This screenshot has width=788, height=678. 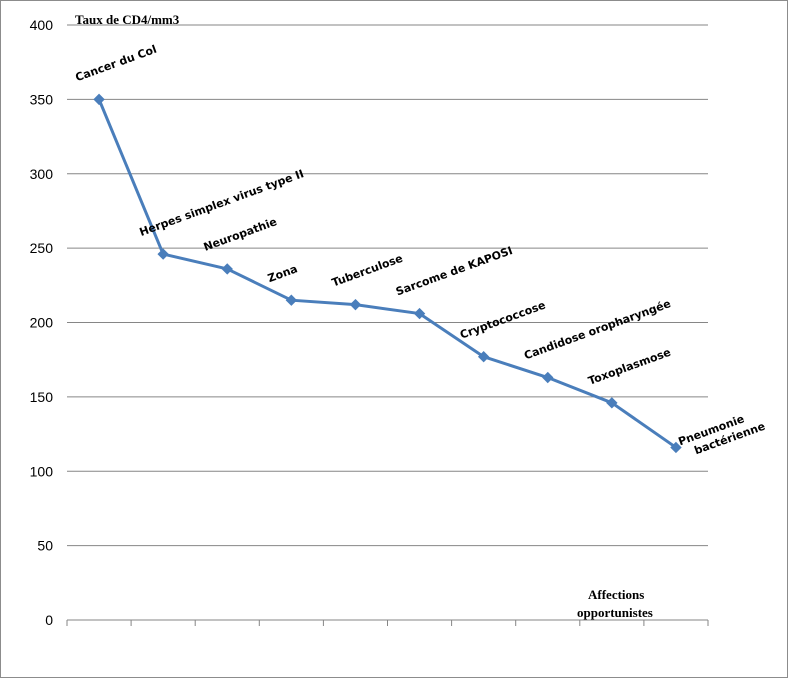 I want to click on x-axis-title: Affections opportunistes, so click(x=615, y=603).